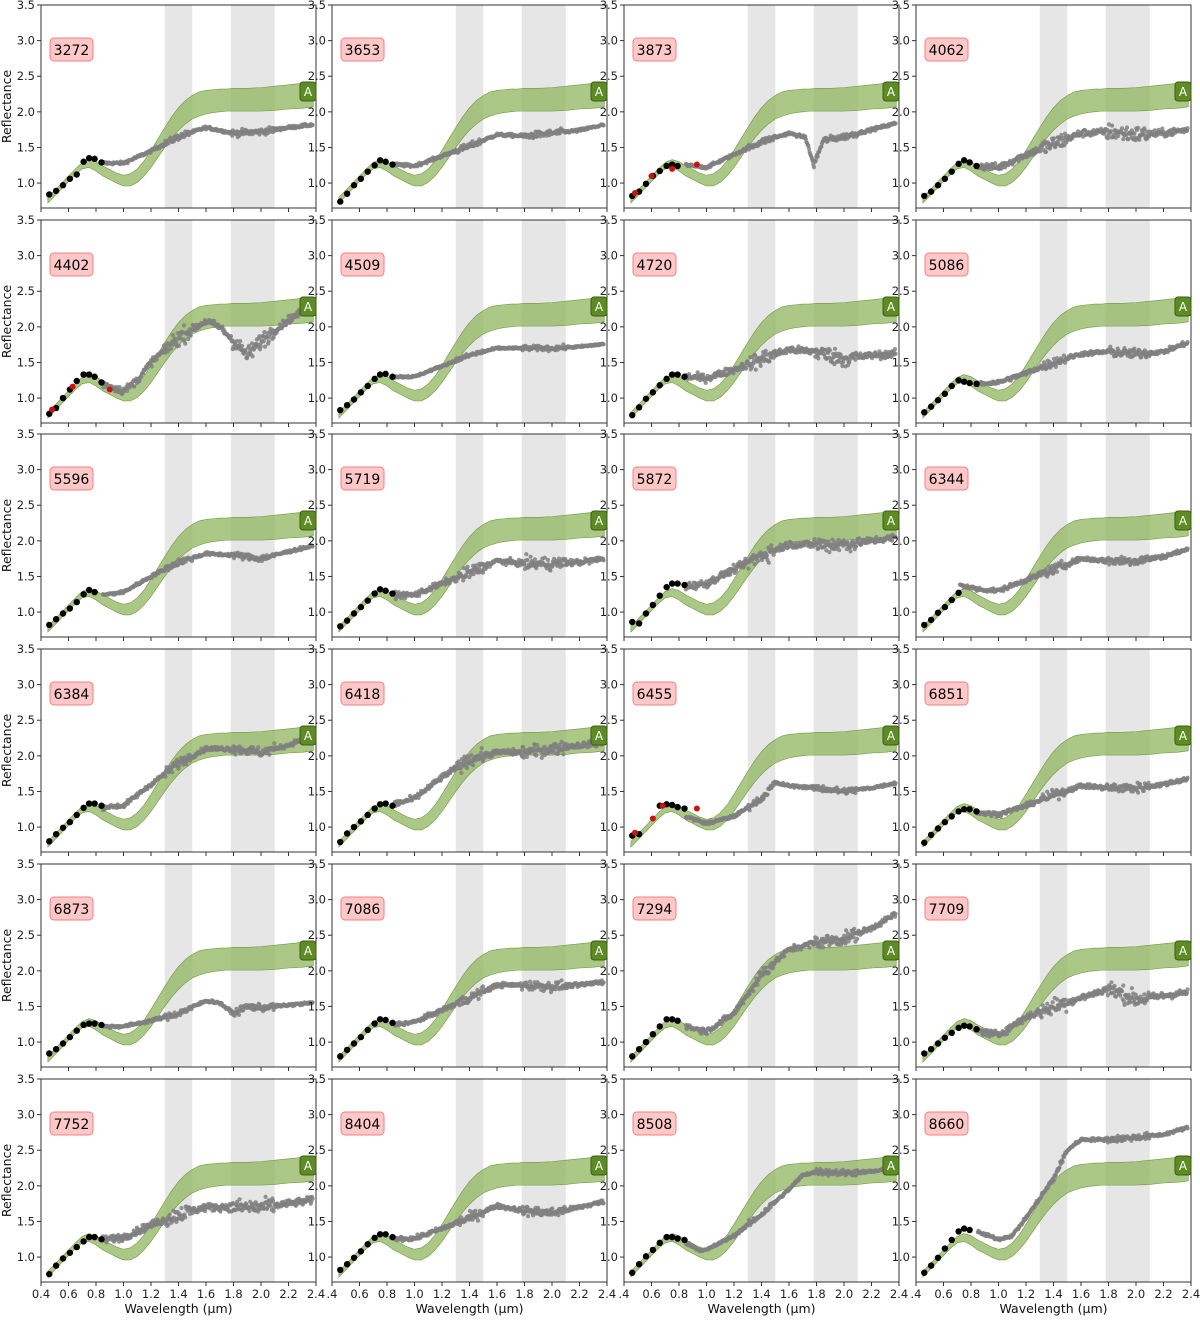 This screenshot has width=1200, height=1322. I want to click on panel-label: 4509, so click(362, 264).